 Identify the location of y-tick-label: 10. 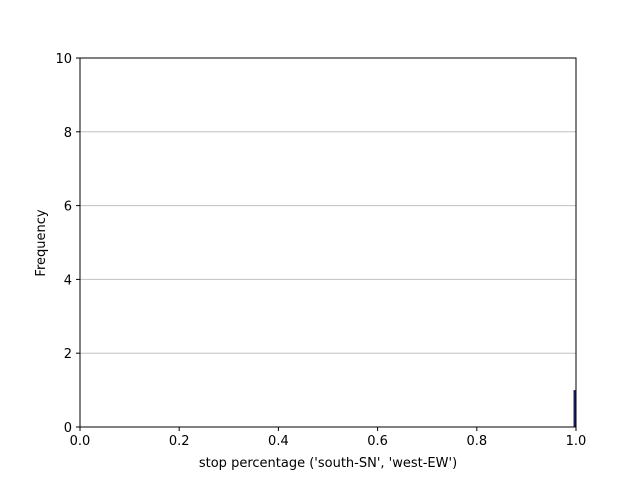
(63, 59).